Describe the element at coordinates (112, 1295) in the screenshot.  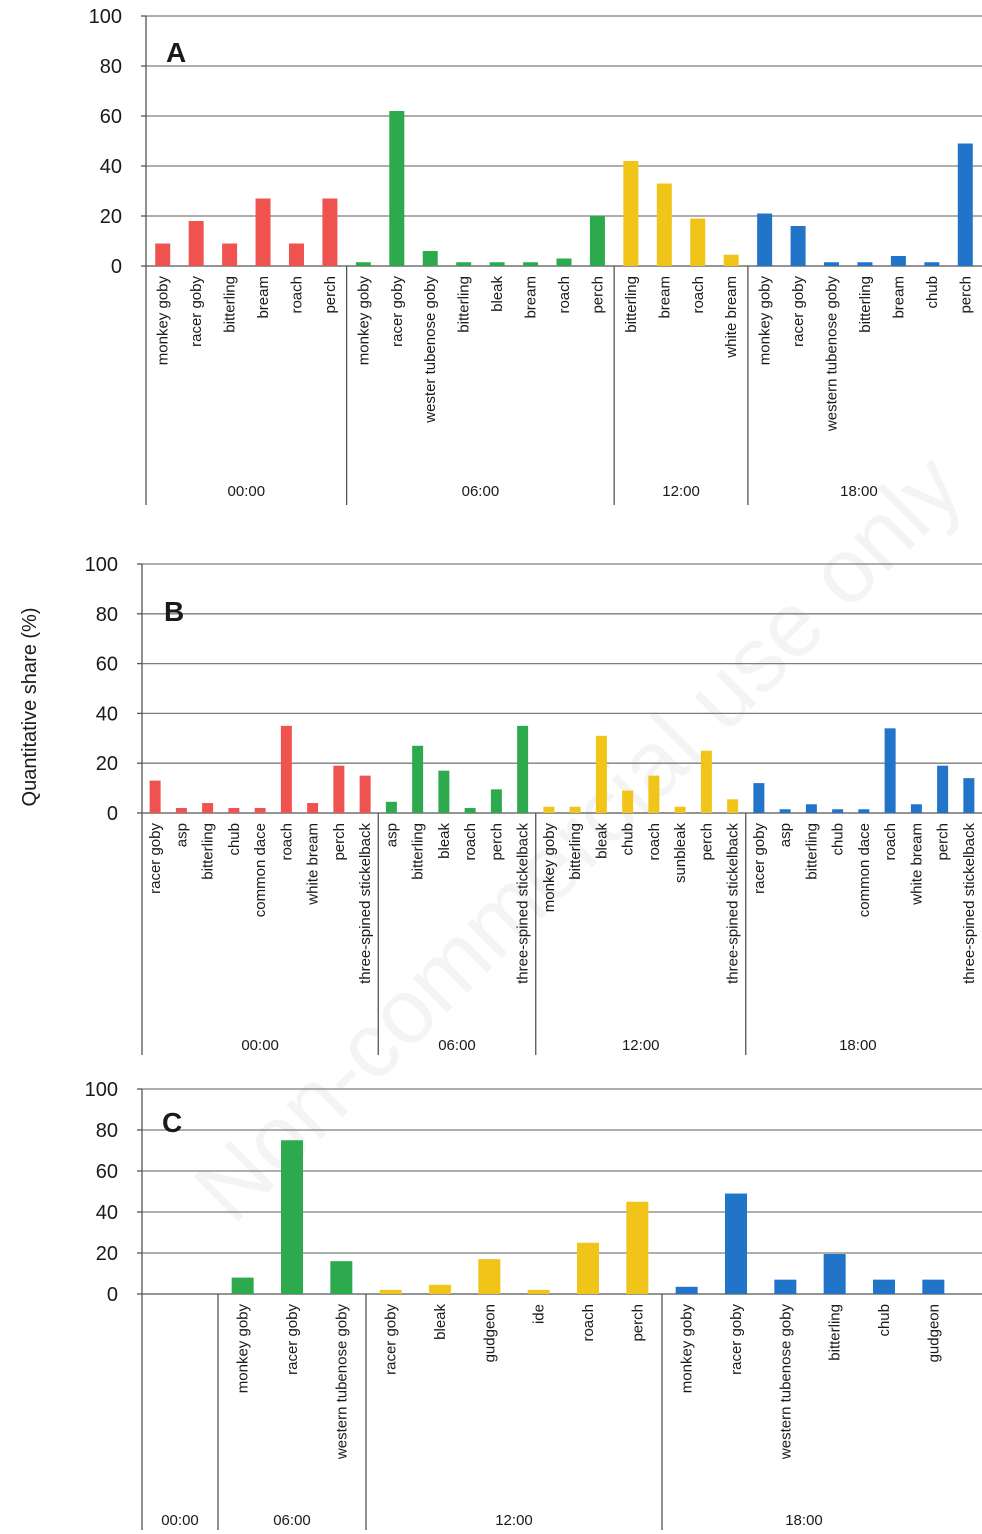
I see `y-tick-label: 0` at that location.